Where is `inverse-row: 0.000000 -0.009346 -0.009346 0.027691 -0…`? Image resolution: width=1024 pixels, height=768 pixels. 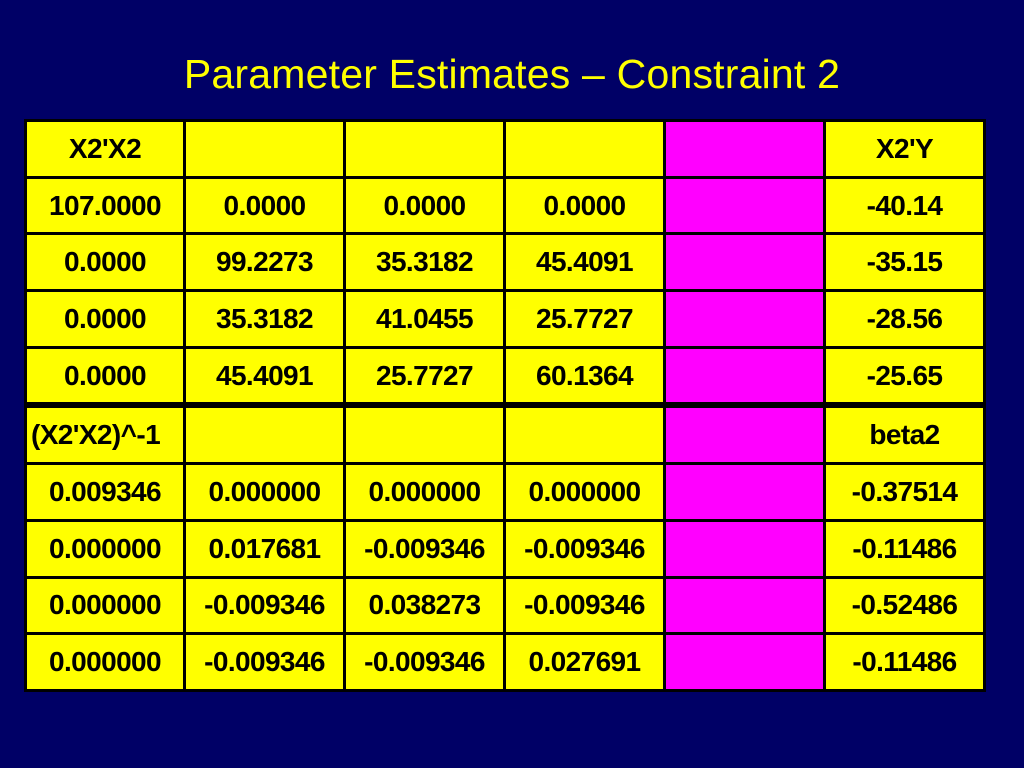 inverse-row: 0.000000 -0.009346 -0.009346 0.027691 -0… is located at coordinates (505, 662).